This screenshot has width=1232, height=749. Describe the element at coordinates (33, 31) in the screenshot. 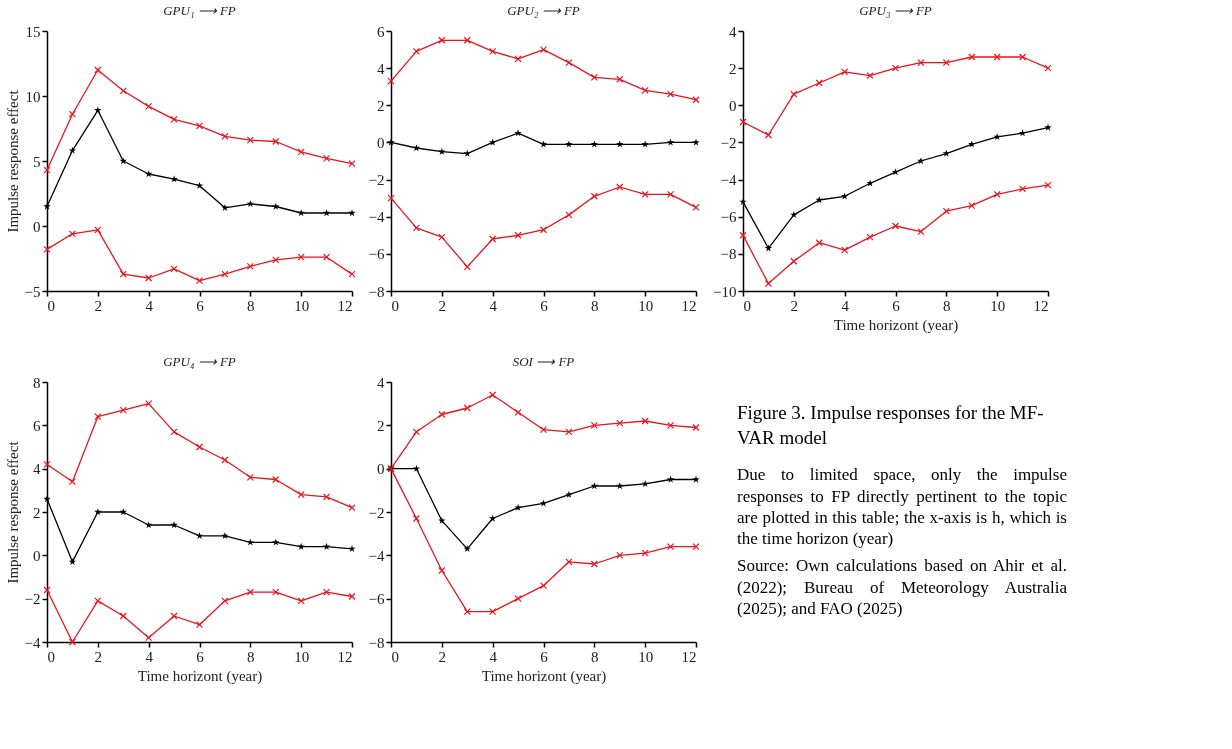

I see `y-tick-label: 15` at that location.